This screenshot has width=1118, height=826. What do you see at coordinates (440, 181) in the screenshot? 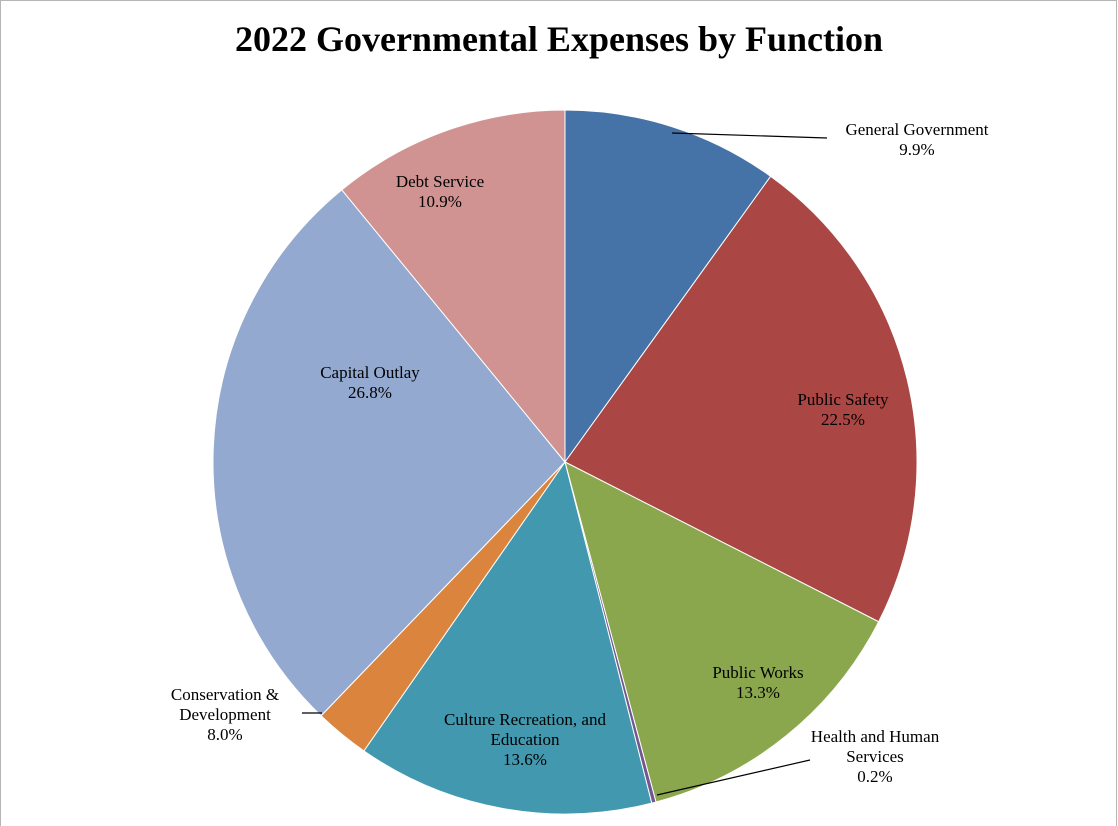
I see `category-label: Debt Service` at bounding box center [440, 181].